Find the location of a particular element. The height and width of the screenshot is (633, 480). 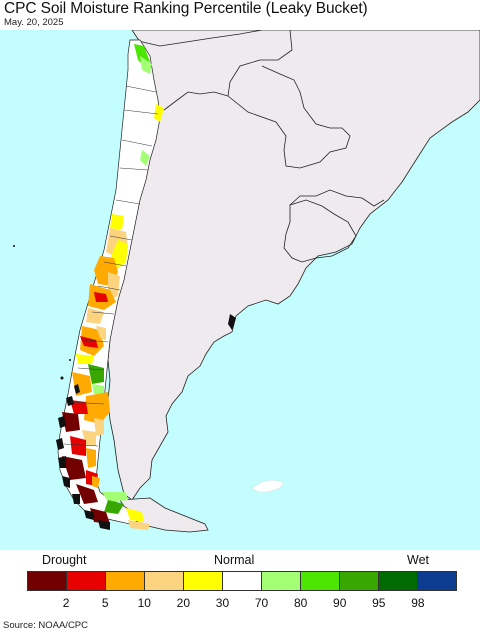

legend-tick-label: 95 is located at coordinates (379, 603).